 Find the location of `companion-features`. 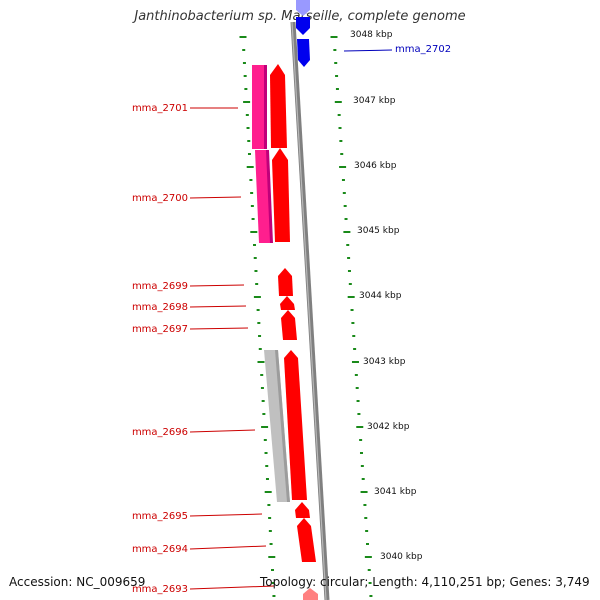

companion-features is located at coordinates (271, 283).